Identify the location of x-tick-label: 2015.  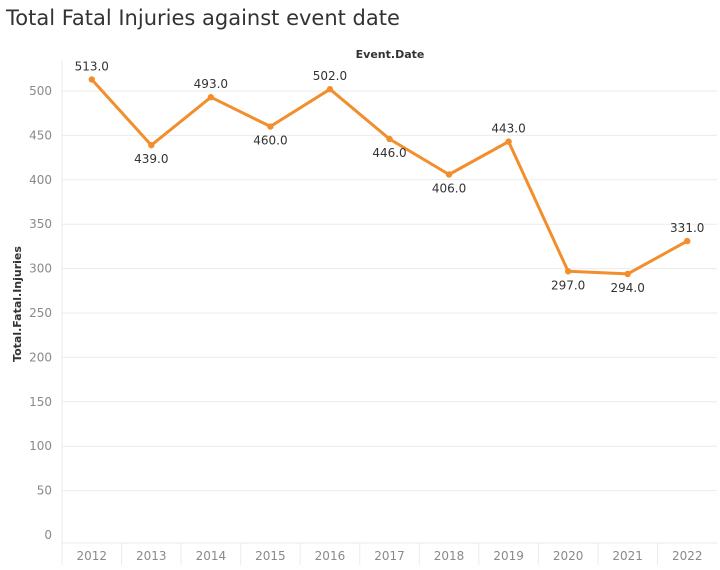
(270, 556).